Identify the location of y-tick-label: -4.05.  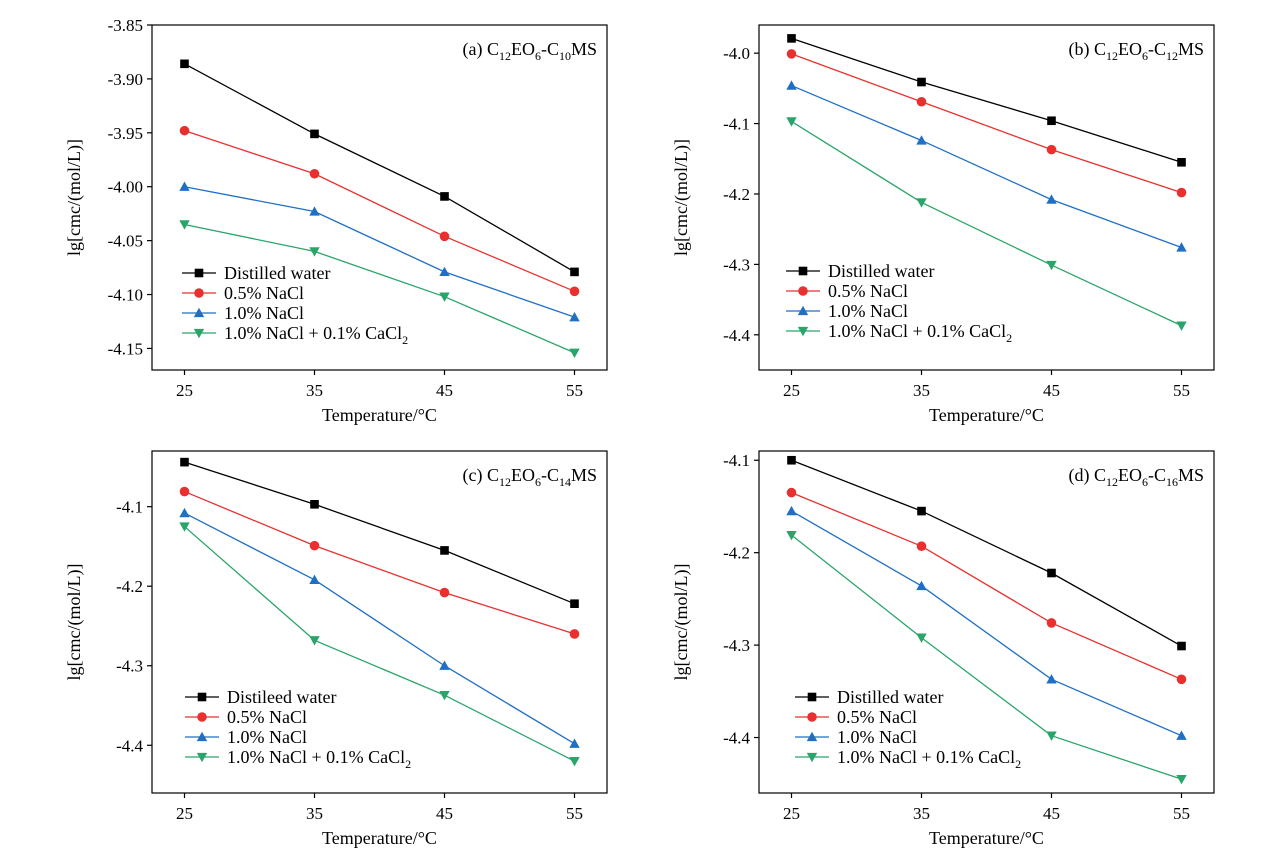
(125, 241).